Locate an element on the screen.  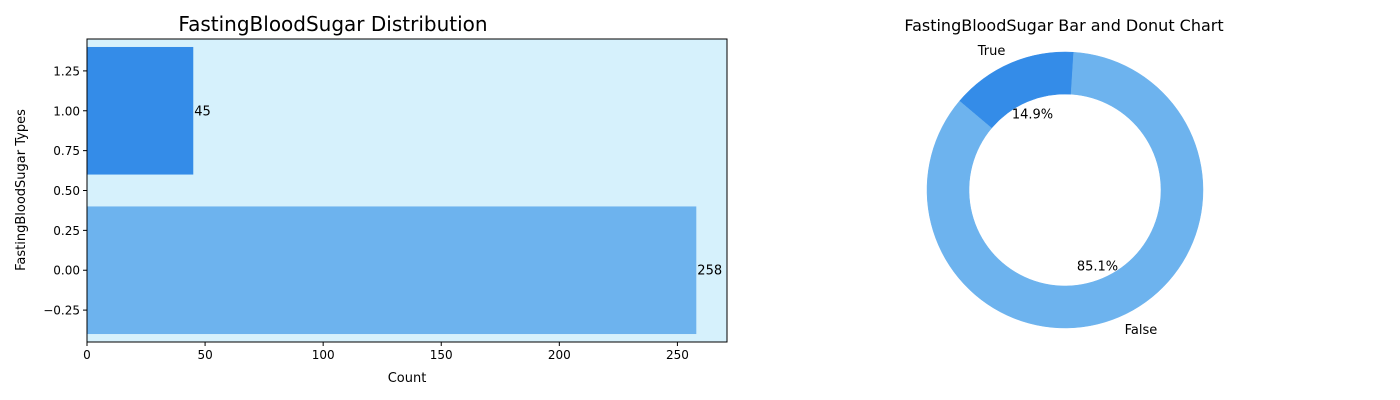
x-tick-label: 150 is located at coordinates (441, 355).